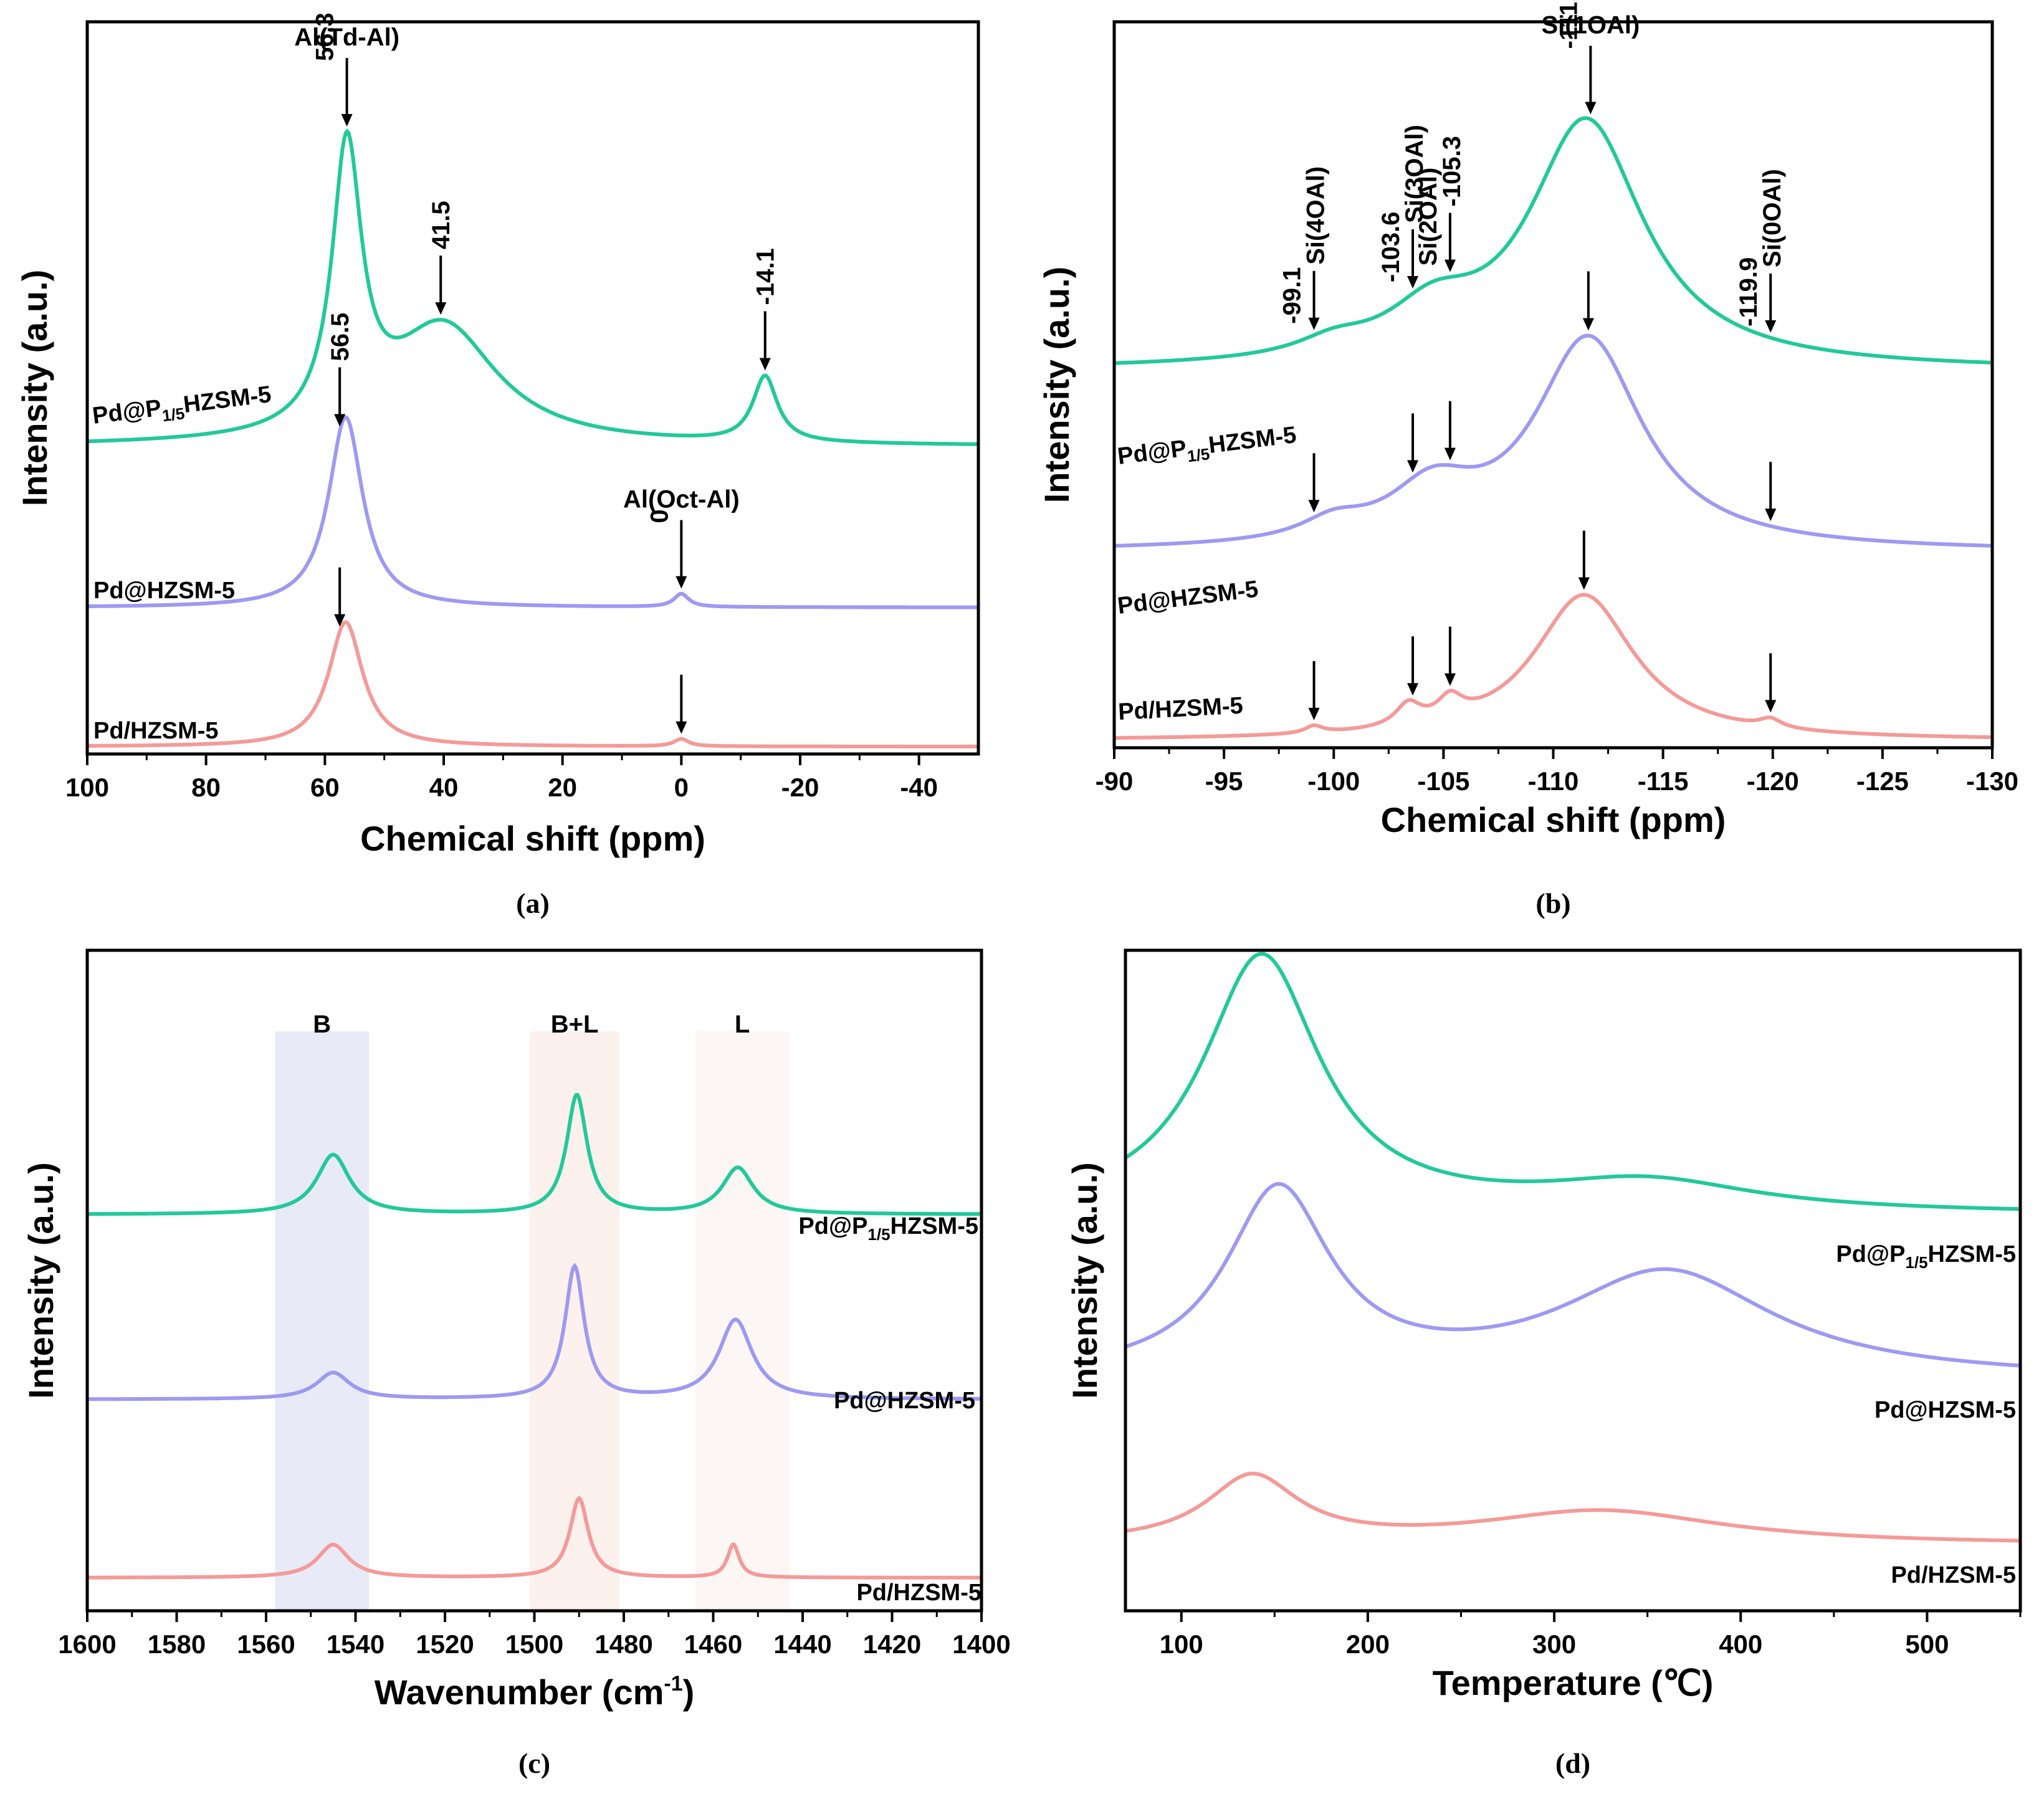  What do you see at coordinates (1428, 217) in the screenshot?
I see `annotation-b-6: Si(2OAl)` at bounding box center [1428, 217].